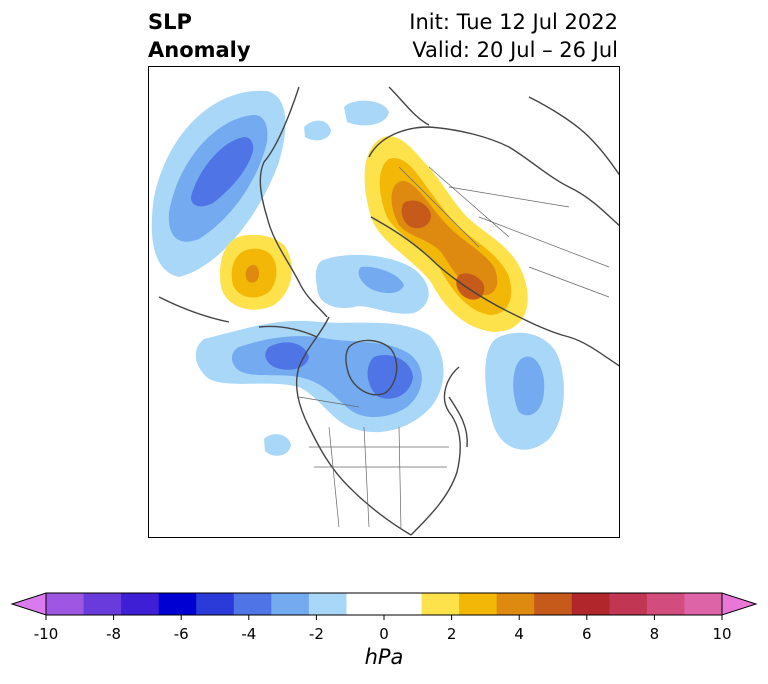 This screenshot has height=684, width=768. What do you see at coordinates (113, 632) in the screenshot?
I see `colorbar-tick-label: -8` at bounding box center [113, 632].